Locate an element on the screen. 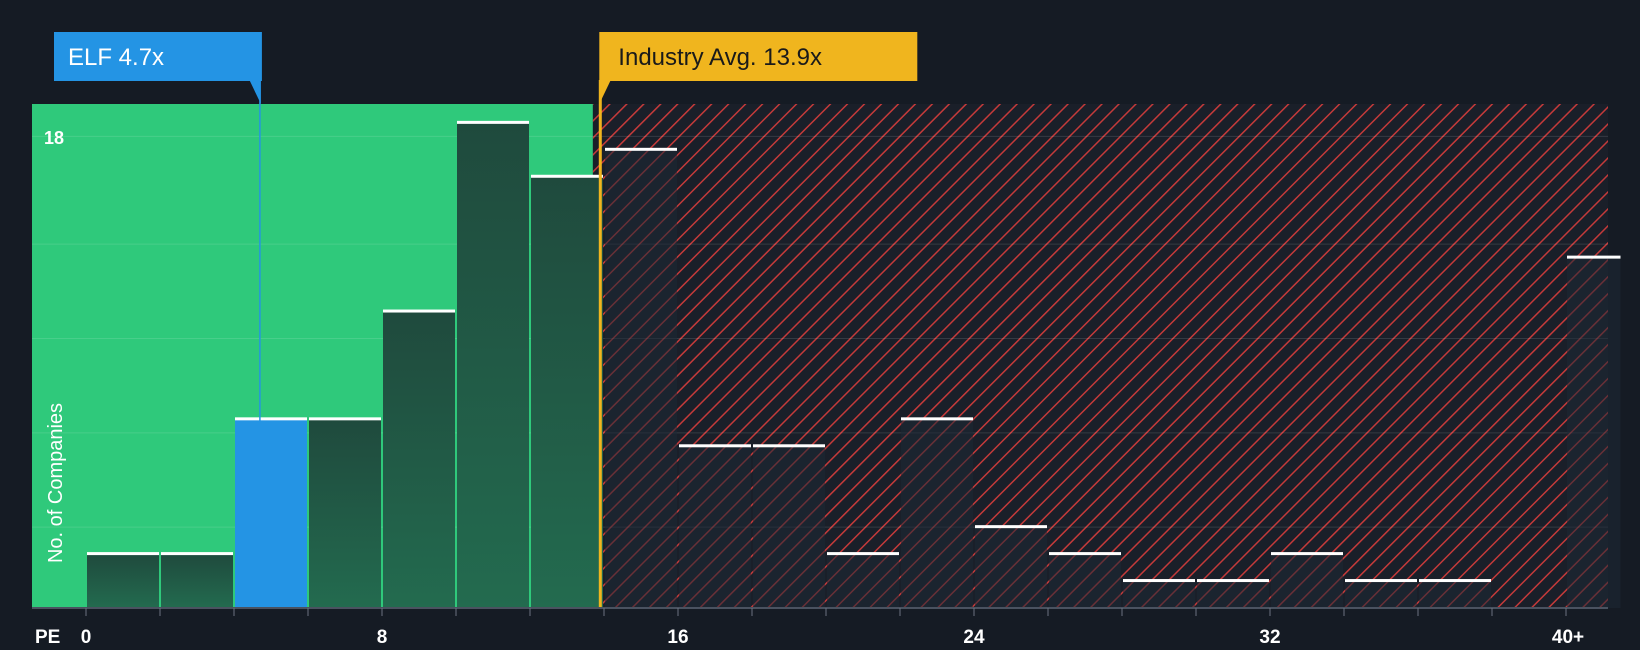 This screenshot has width=1640, height=650. x-tick-label: 8 is located at coordinates (382, 637).